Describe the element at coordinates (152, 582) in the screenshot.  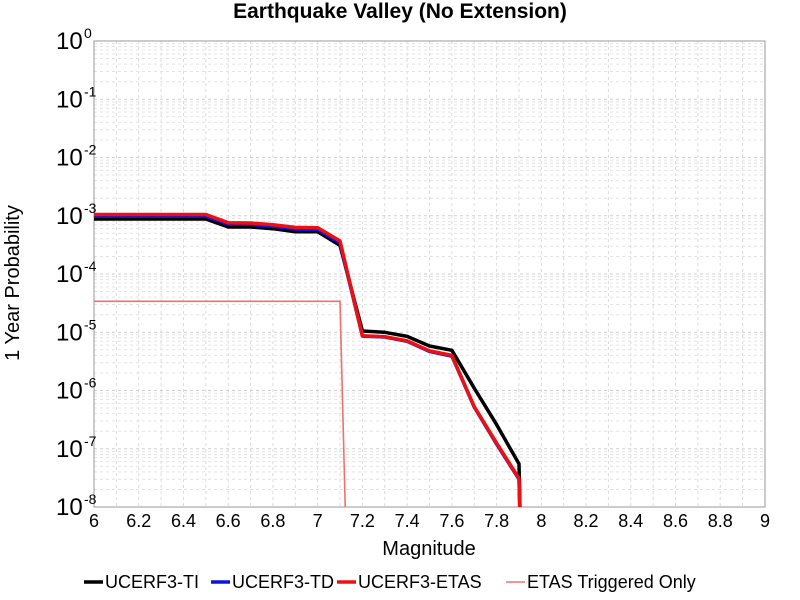
I see `legend-label-ucerf3-ti: UCERF3-TI` at that location.